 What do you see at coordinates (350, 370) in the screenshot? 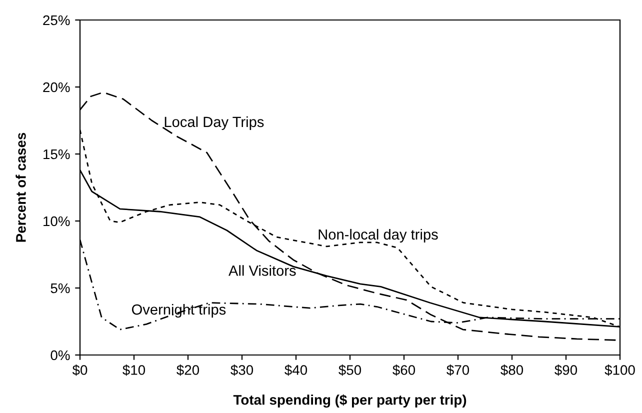
I see `x-tick-label: $50` at bounding box center [350, 370].